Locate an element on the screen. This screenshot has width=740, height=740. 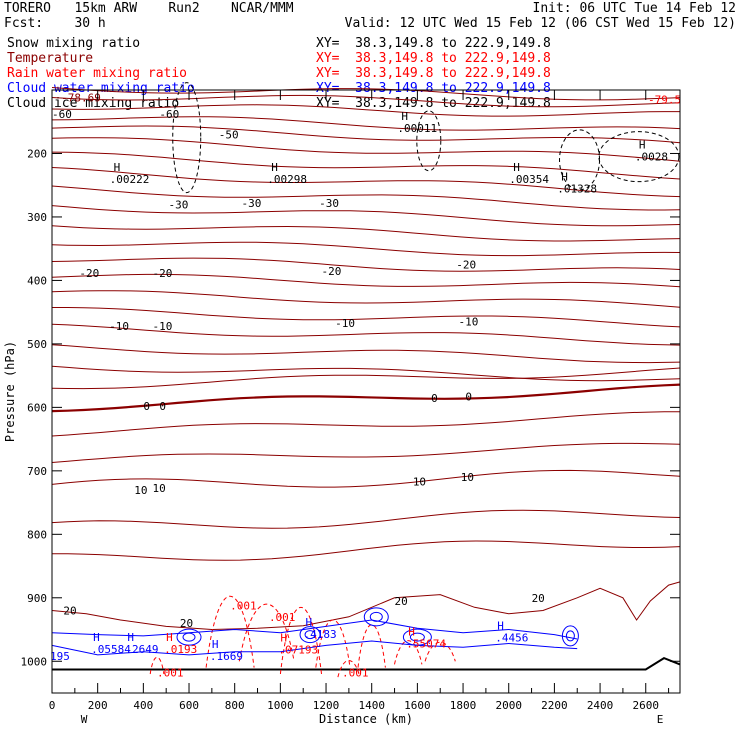
x-tick-label: 1200 is located at coordinates (326, 705).